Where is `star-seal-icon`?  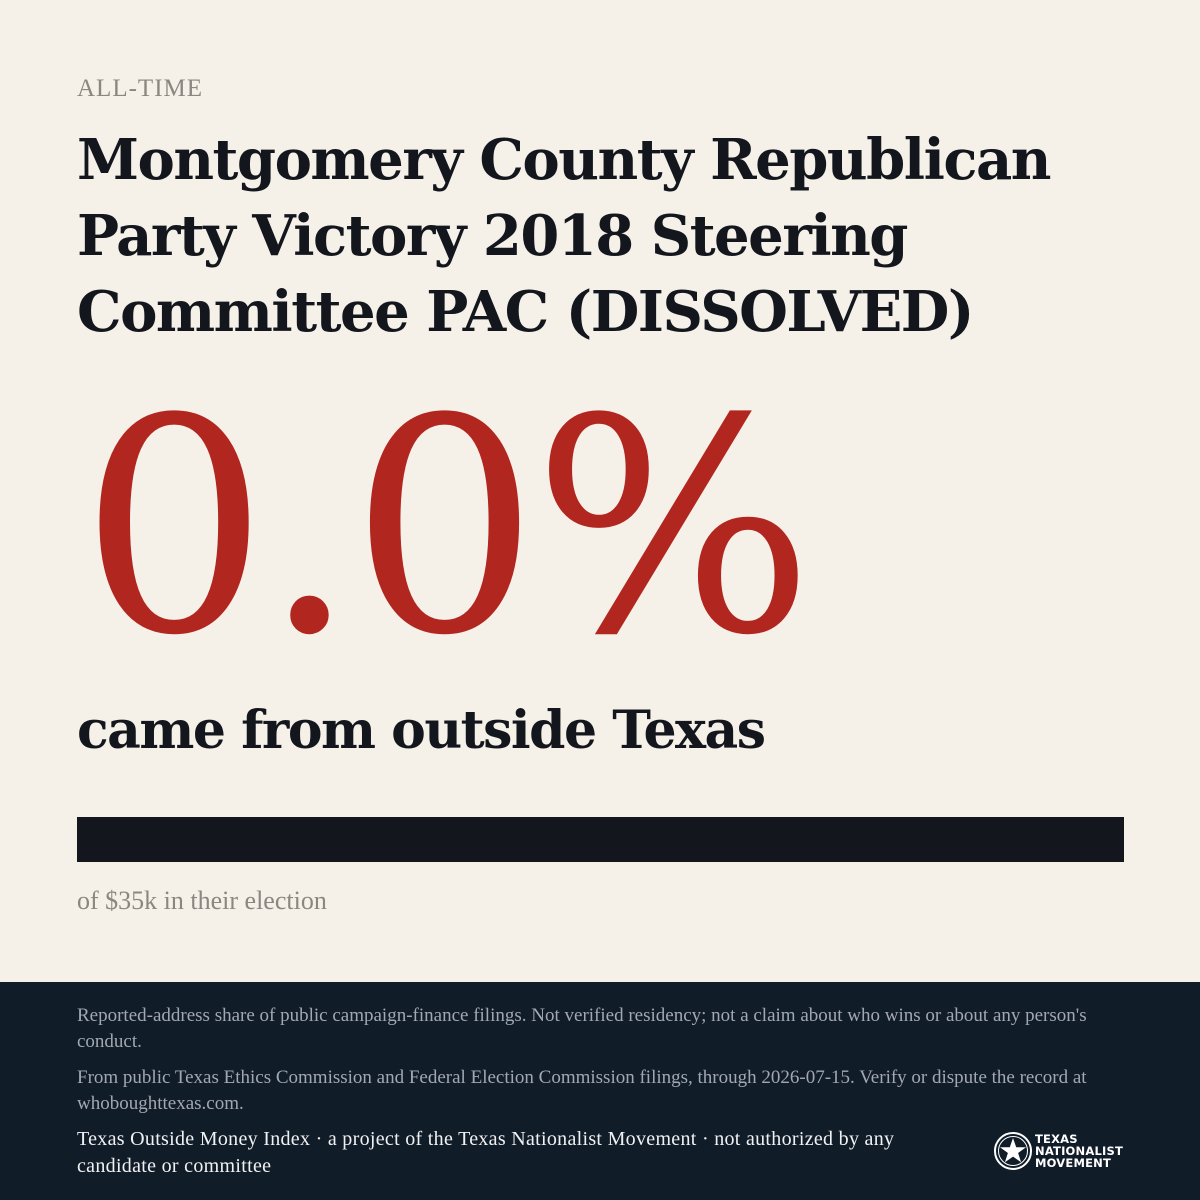 star-seal-icon is located at coordinates (1013, 1151).